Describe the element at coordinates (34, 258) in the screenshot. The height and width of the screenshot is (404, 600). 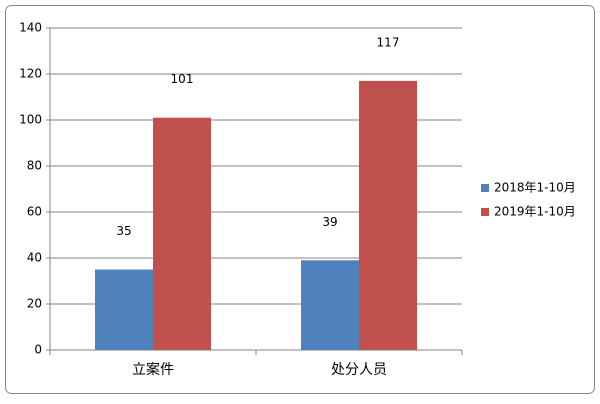
I see `y-tick-label: 40` at that location.